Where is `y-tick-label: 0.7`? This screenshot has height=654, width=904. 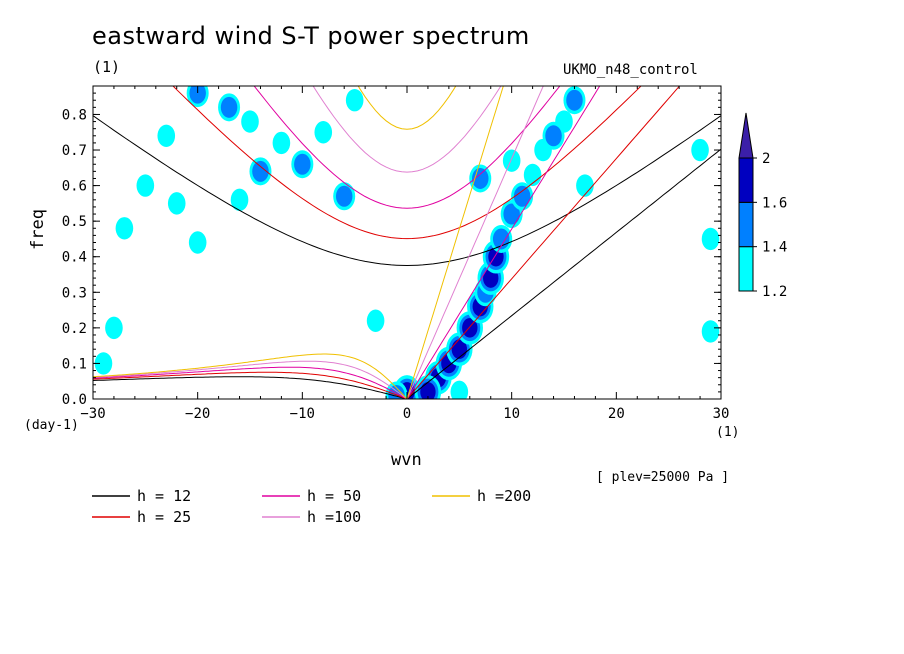
y-tick-label: 0.7 is located at coordinates (74, 151).